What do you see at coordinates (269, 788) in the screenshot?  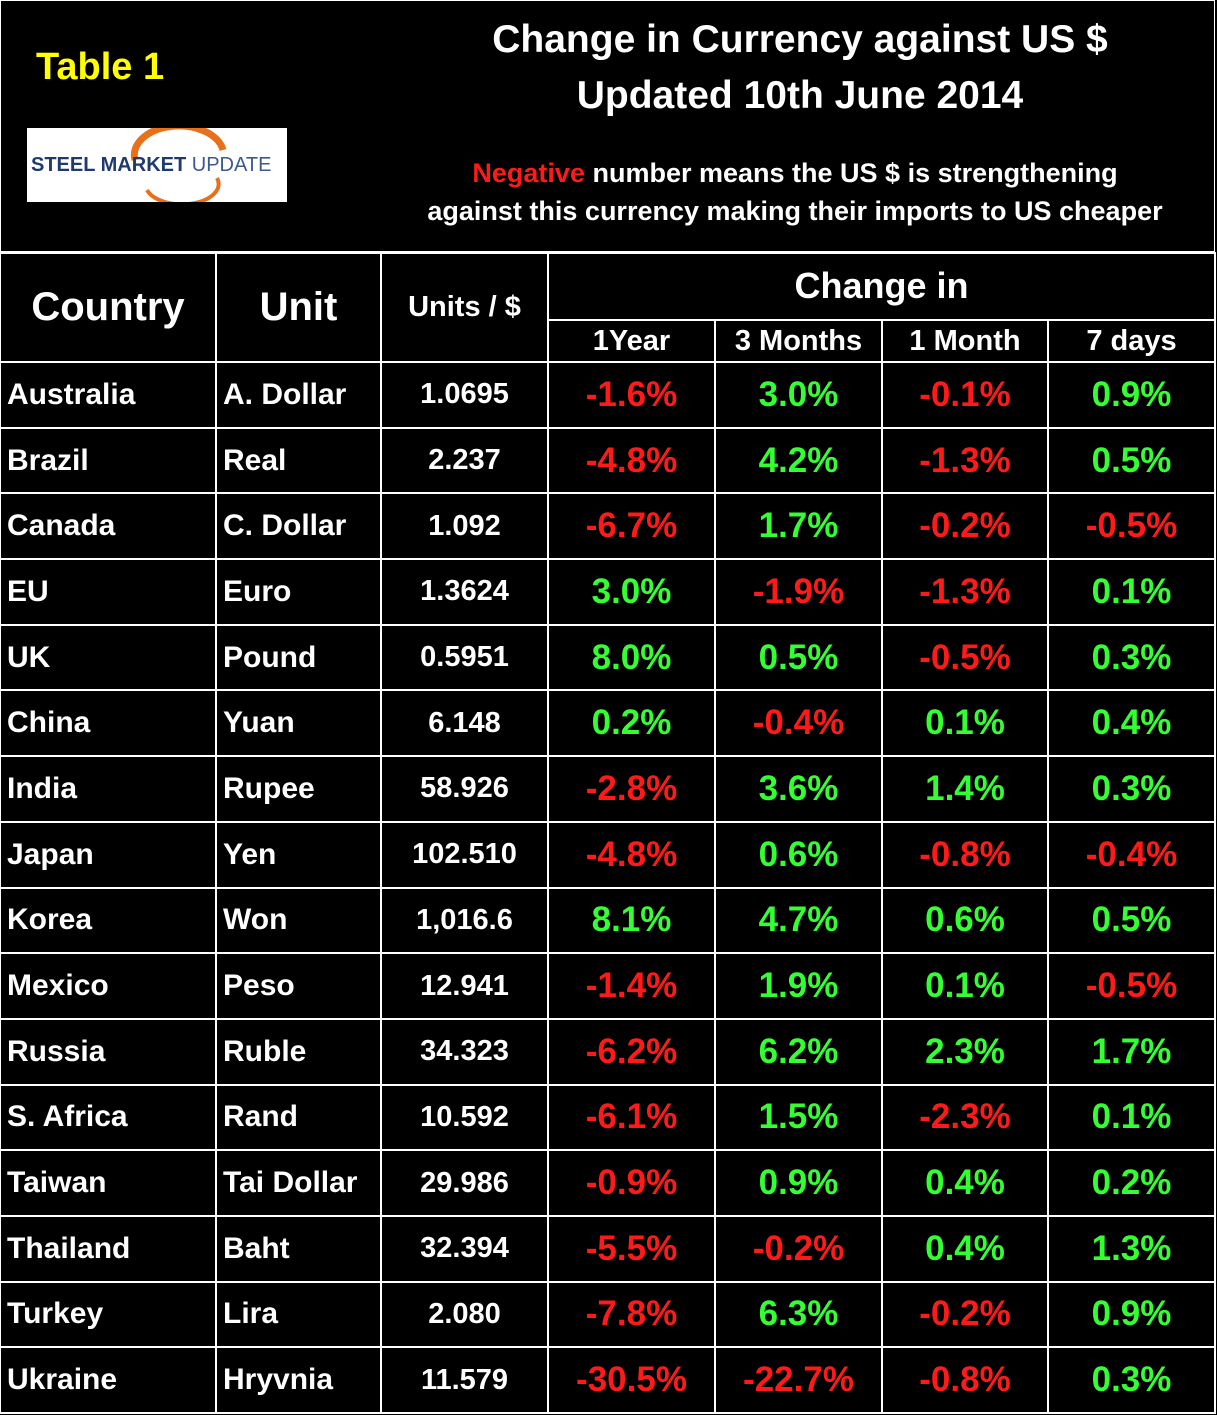 I see `unit-cell: Rupee` at bounding box center [269, 788].